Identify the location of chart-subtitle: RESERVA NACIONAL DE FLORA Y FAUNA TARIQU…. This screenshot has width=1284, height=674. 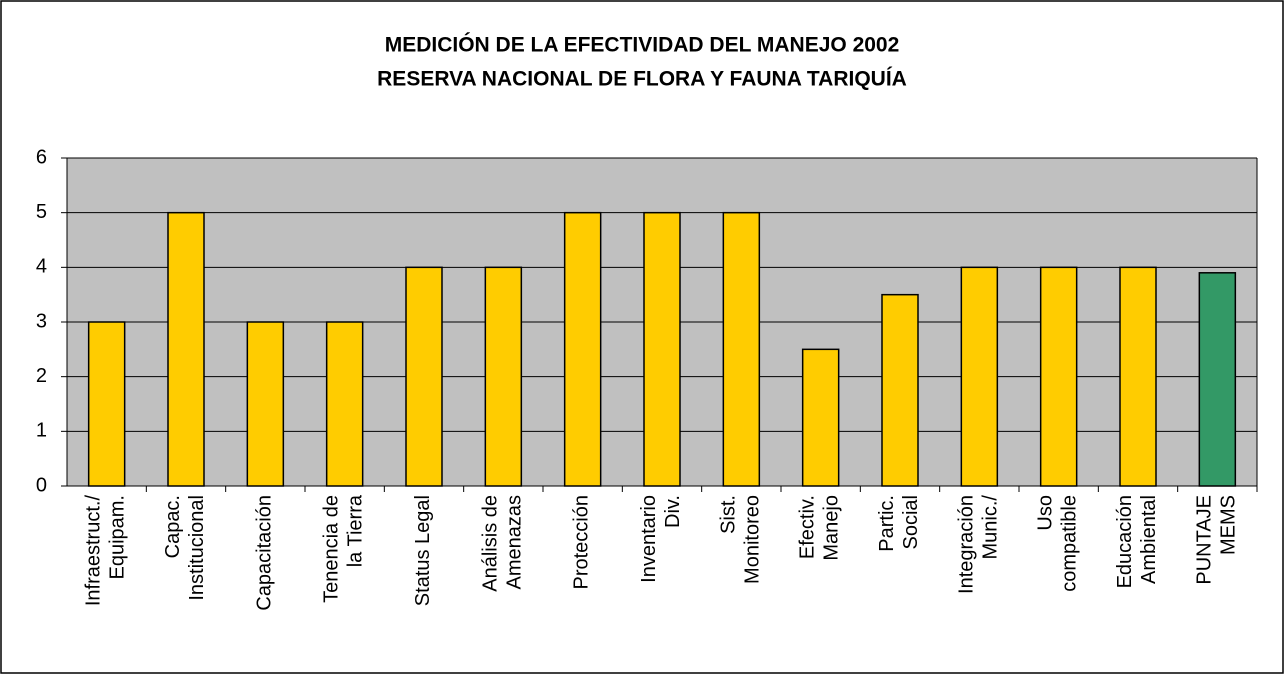
(642, 79).